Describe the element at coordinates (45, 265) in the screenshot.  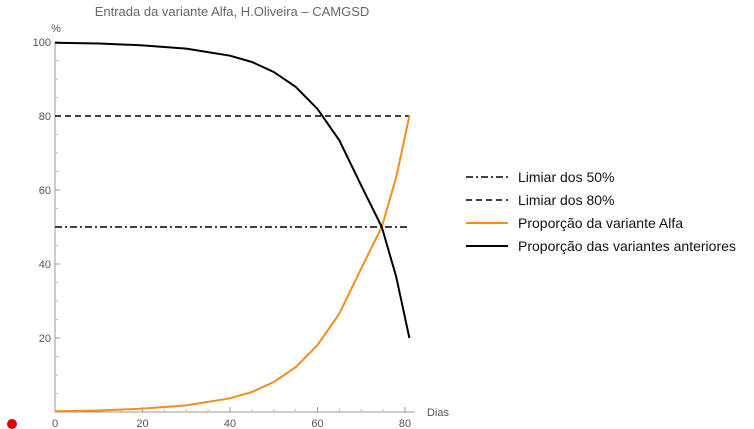
I see `y-tick-label: 40` at that location.